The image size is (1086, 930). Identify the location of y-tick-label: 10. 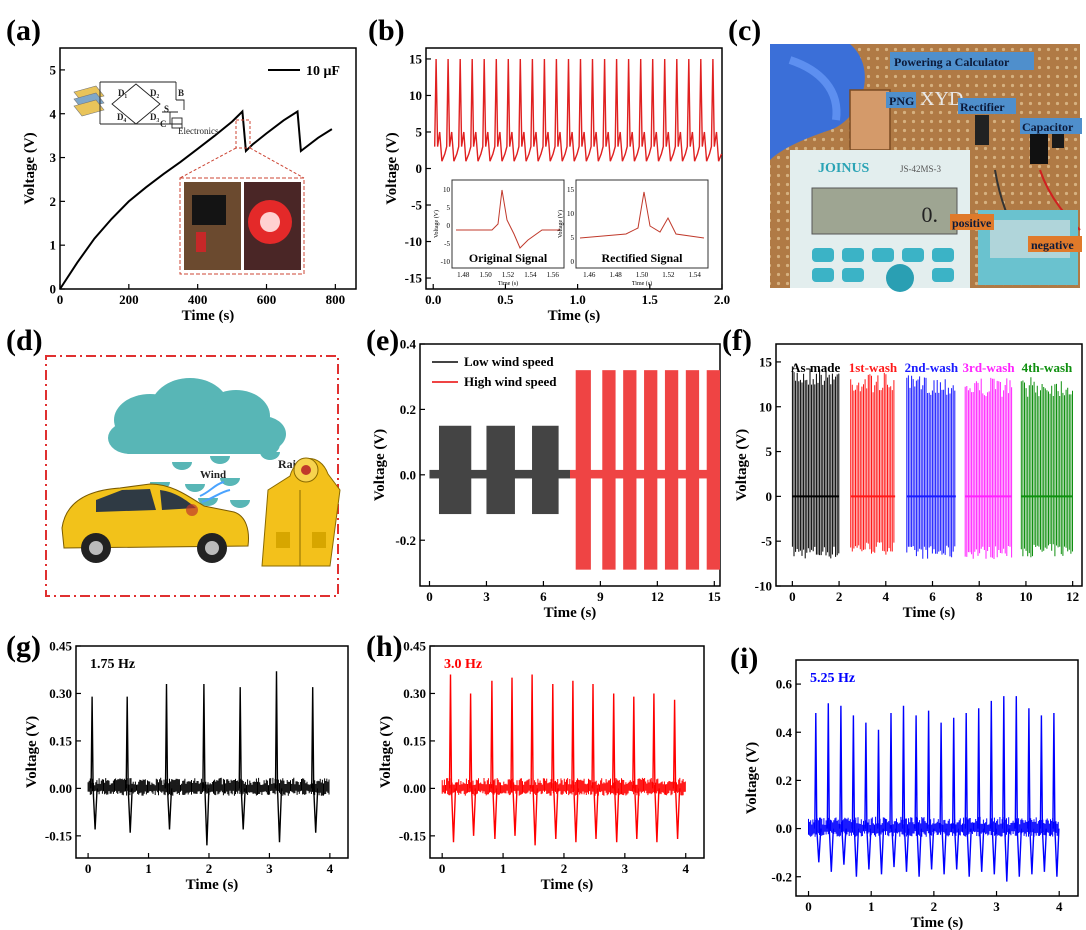
(765, 406).